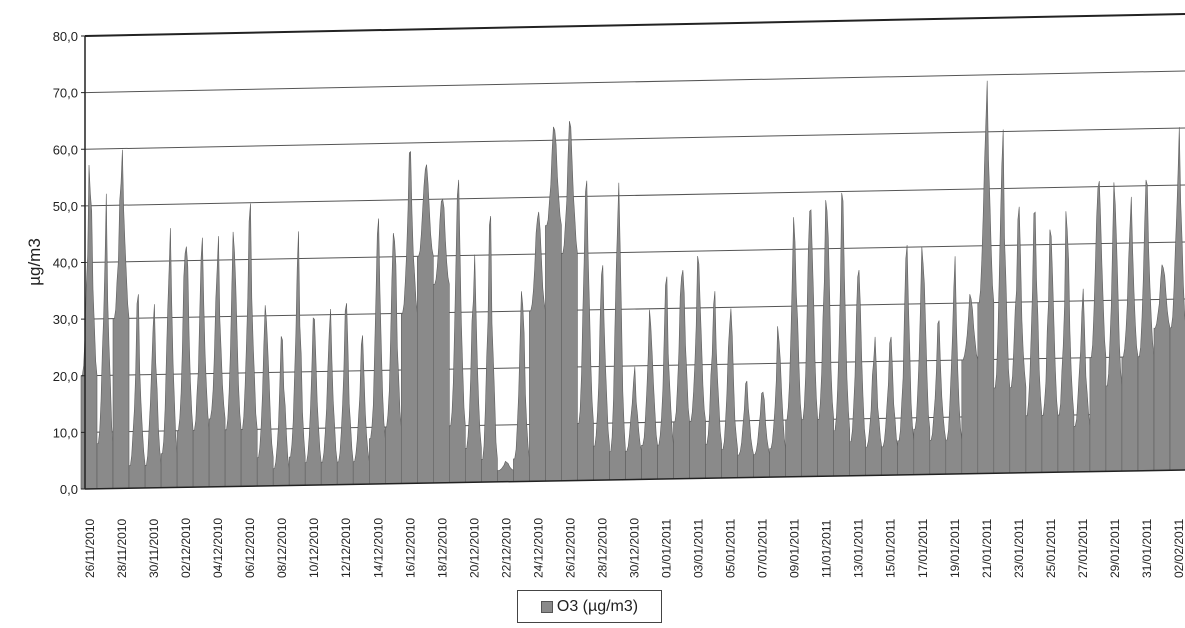 The width and height of the screenshot is (1185, 628). What do you see at coordinates (1051, 548) in the screenshot?
I see `x-tick-label: 25/01/2011` at bounding box center [1051, 548].